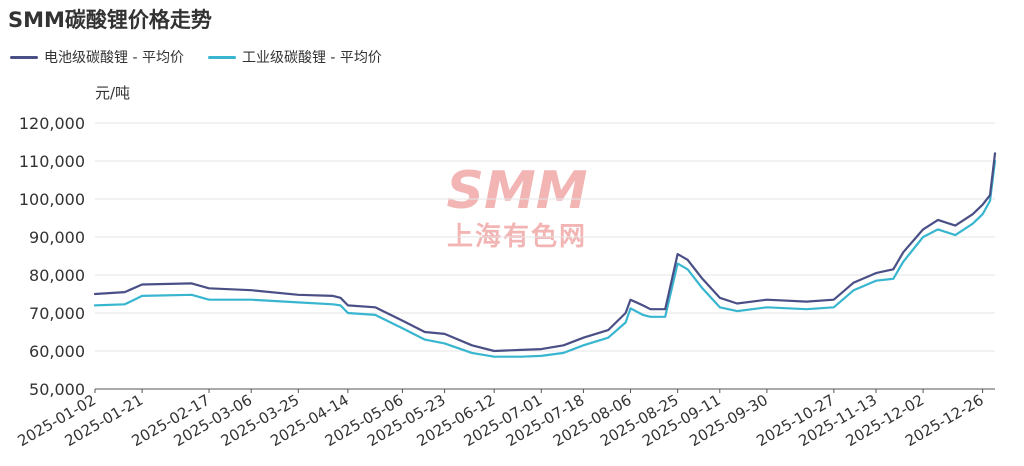  Describe the element at coordinates (517, 191) in the screenshot. I see `watermark-logo-text: SMM` at that location.